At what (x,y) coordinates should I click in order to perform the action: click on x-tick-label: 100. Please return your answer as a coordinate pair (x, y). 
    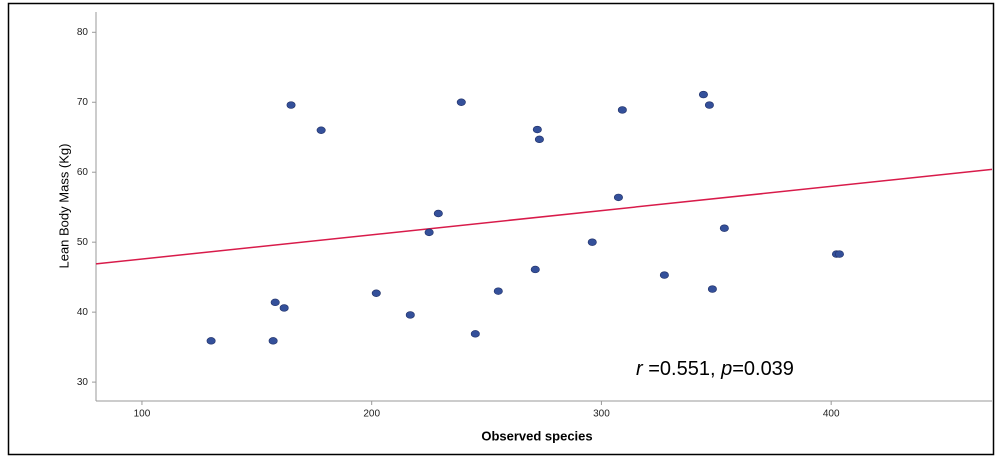
    Looking at the image, I should click on (142, 414).